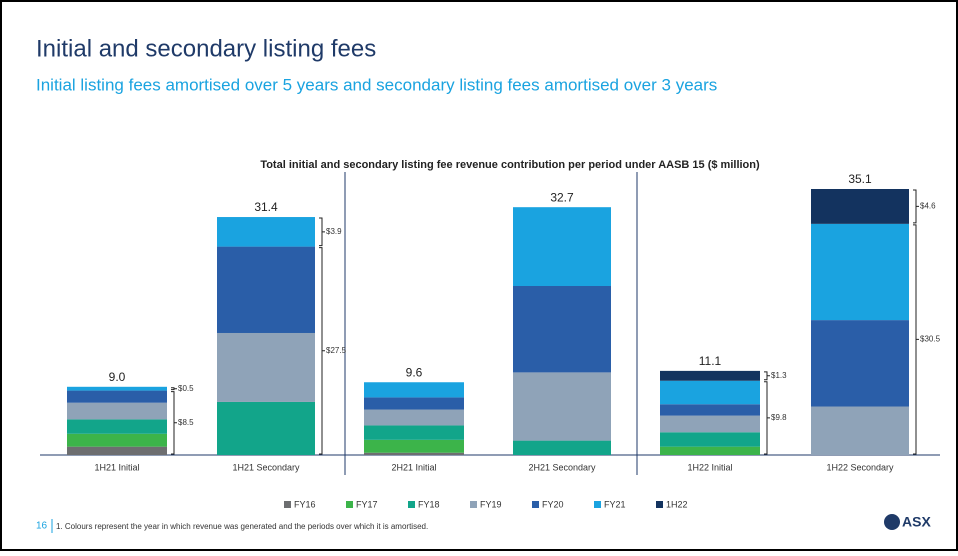 The image size is (958, 556). I want to click on total-label: 9.6, so click(414, 372).